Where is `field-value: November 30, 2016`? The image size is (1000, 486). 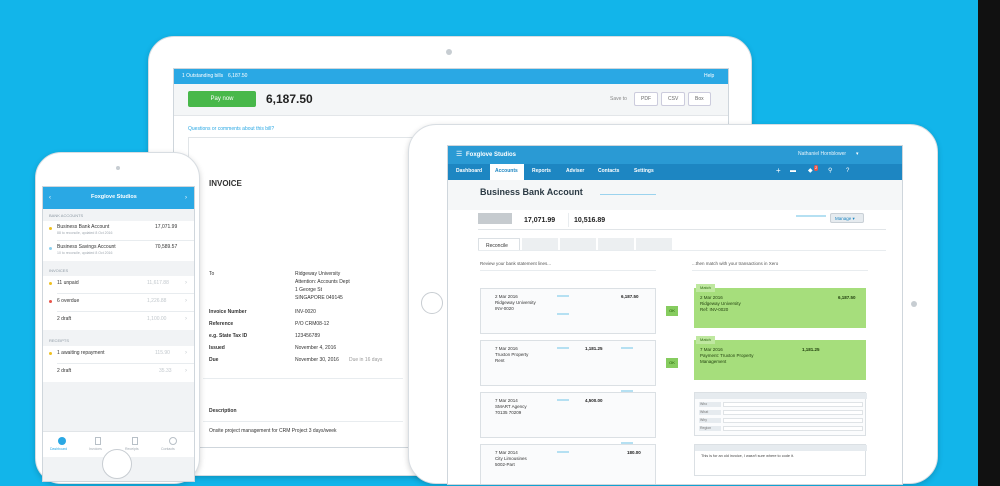 field-value: November 30, 2016 is located at coordinates (317, 360).